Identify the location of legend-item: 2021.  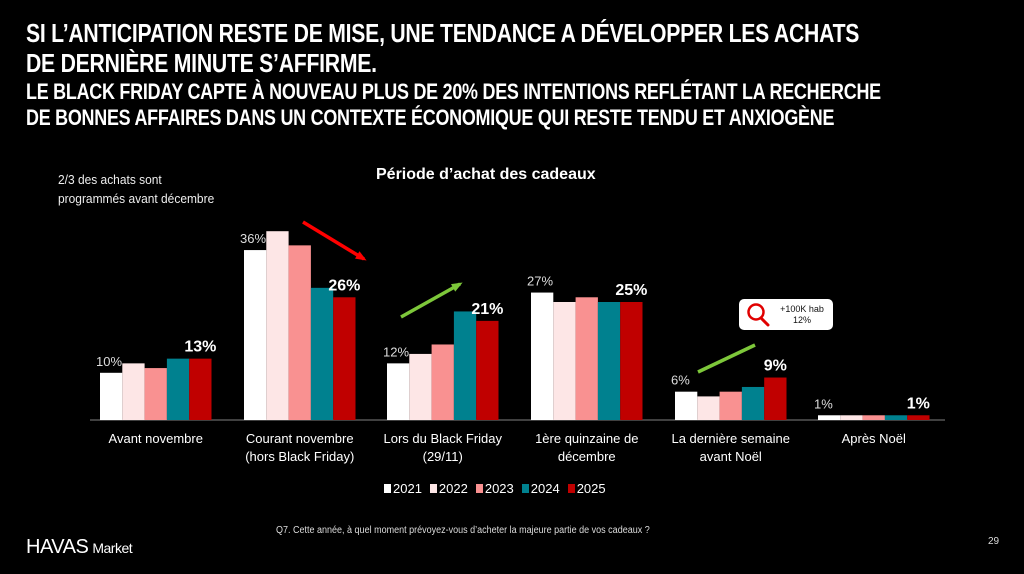
(403, 488).